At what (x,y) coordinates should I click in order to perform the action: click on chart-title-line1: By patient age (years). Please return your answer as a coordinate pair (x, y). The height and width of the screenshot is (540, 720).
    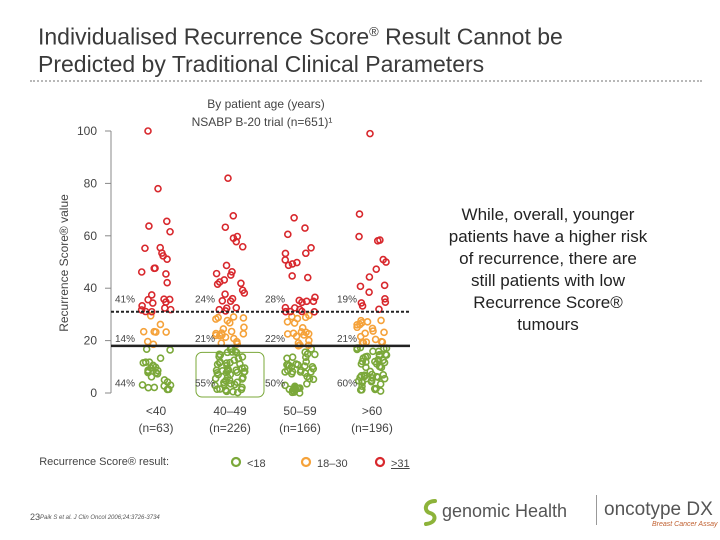
    Looking at the image, I should click on (265, 104).